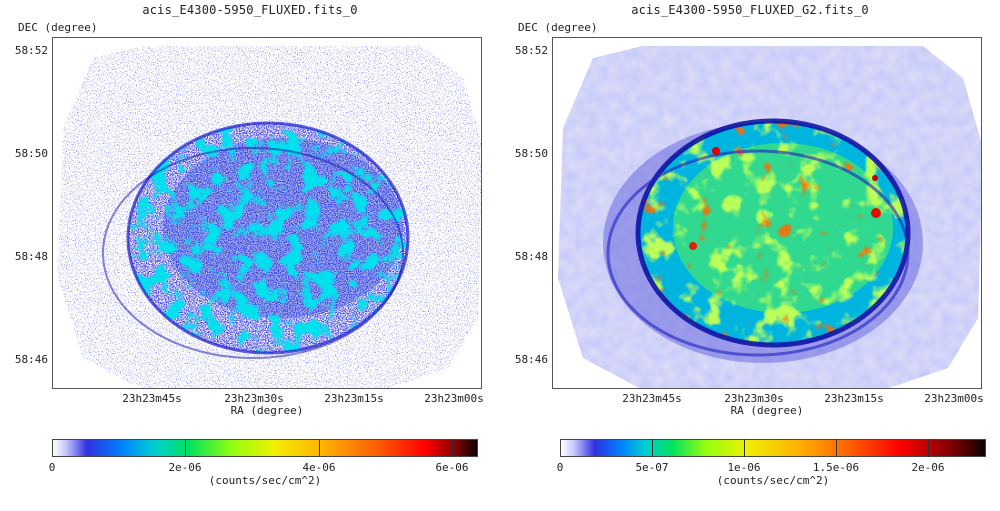  I want to click on colorbar-tick-label: 6e-06, so click(452, 467).